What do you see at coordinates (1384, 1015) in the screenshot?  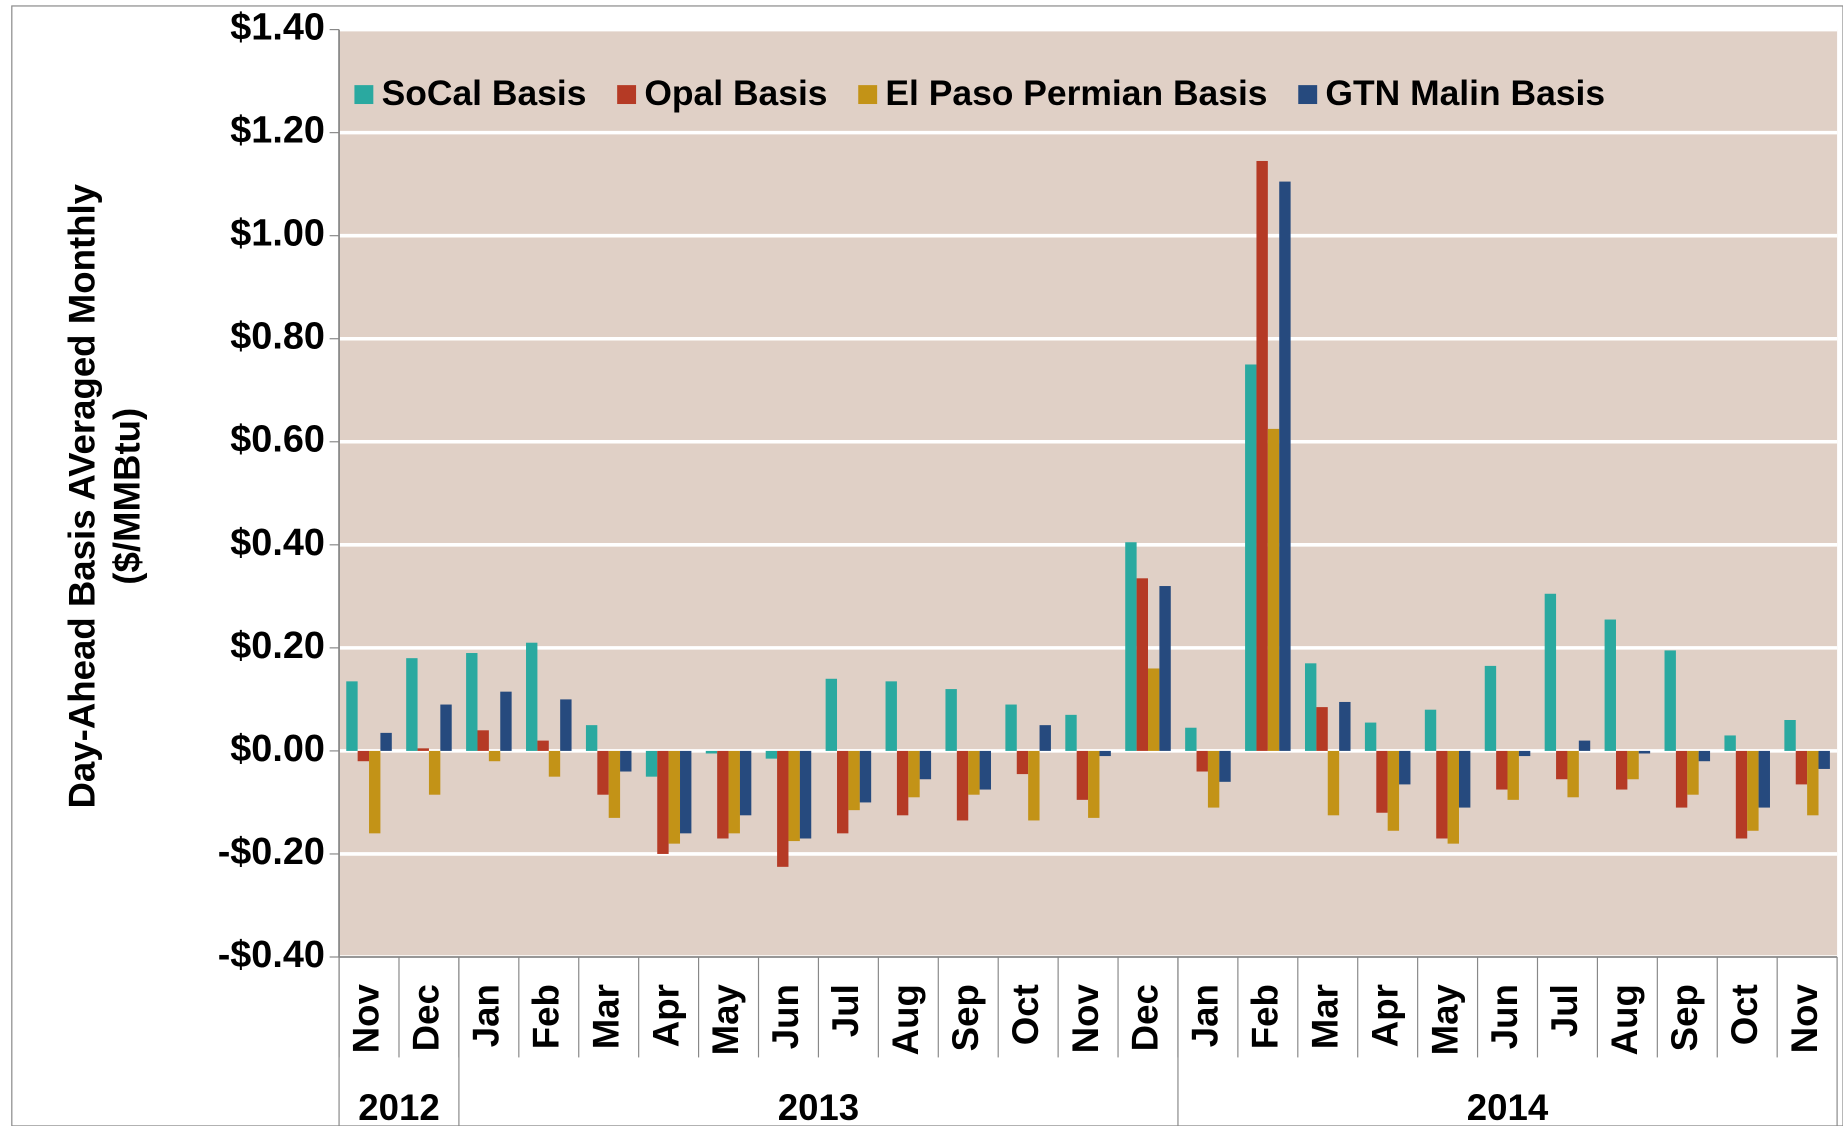 I see `x-tick-label: Apr` at bounding box center [1384, 1015].